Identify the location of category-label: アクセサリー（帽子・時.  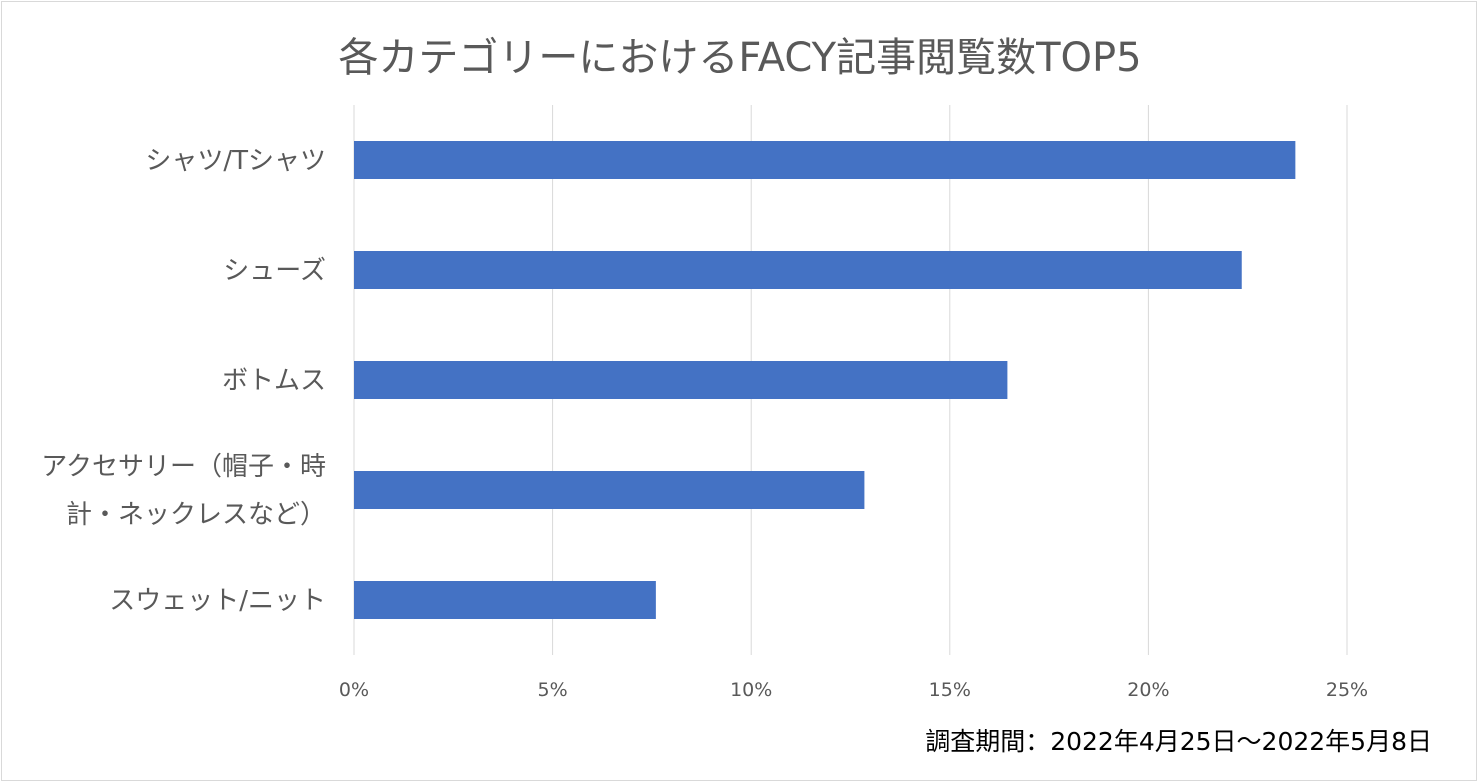
(183, 467).